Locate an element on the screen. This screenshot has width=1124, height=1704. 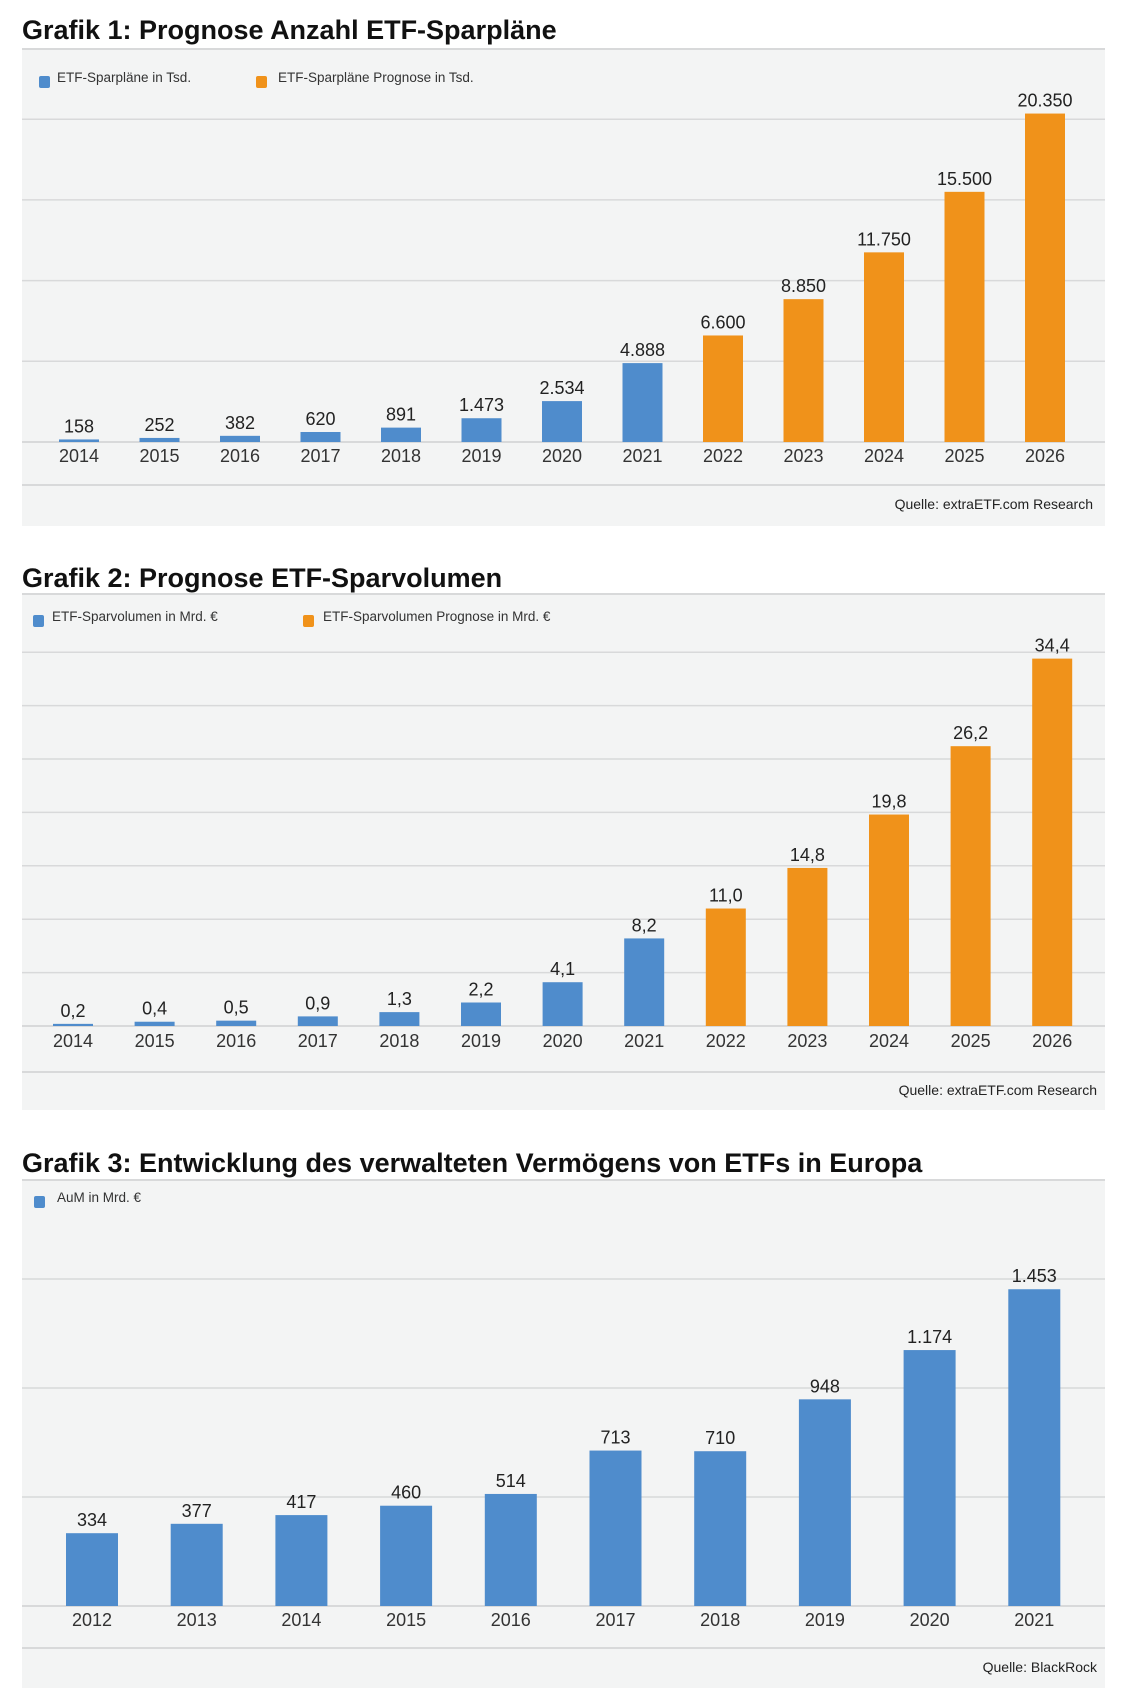
year-label-2024: 2024 is located at coordinates (884, 456).